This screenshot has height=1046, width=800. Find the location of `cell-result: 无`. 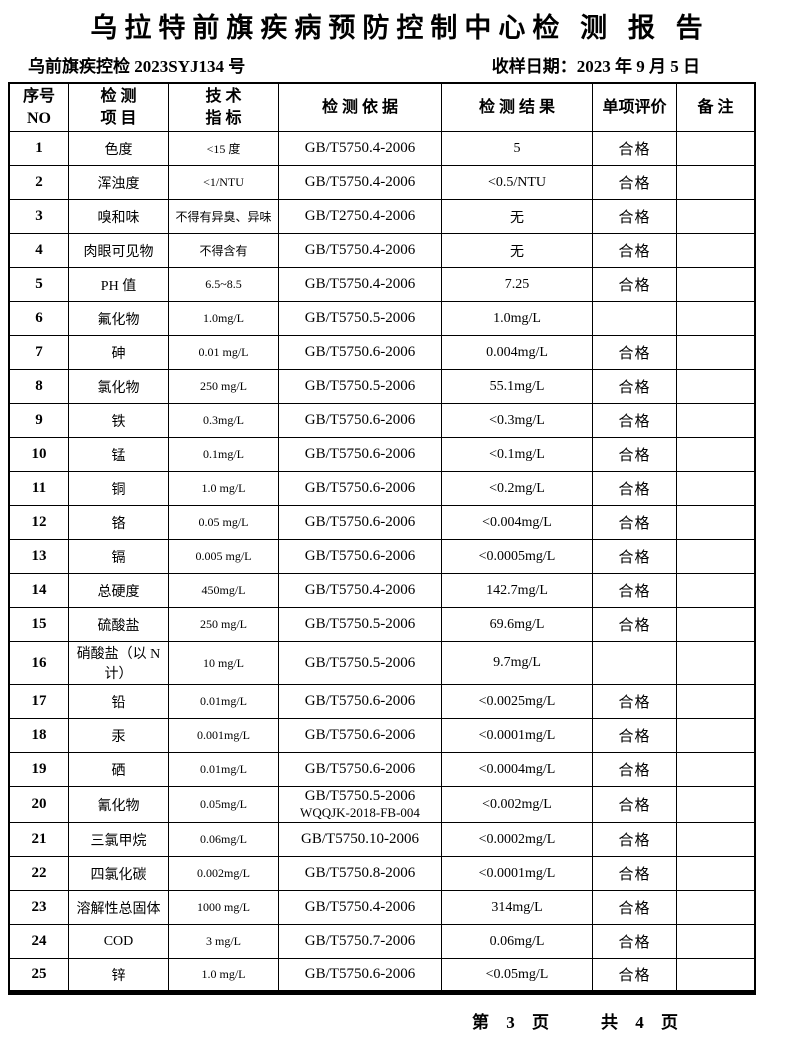

cell-result: 无 is located at coordinates (517, 251).